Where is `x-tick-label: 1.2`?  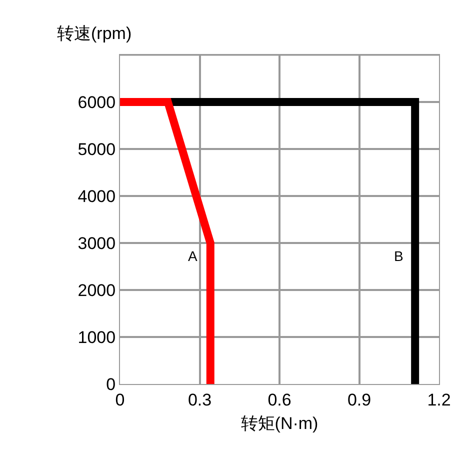 x-tick-label: 1.2 is located at coordinates (439, 400).